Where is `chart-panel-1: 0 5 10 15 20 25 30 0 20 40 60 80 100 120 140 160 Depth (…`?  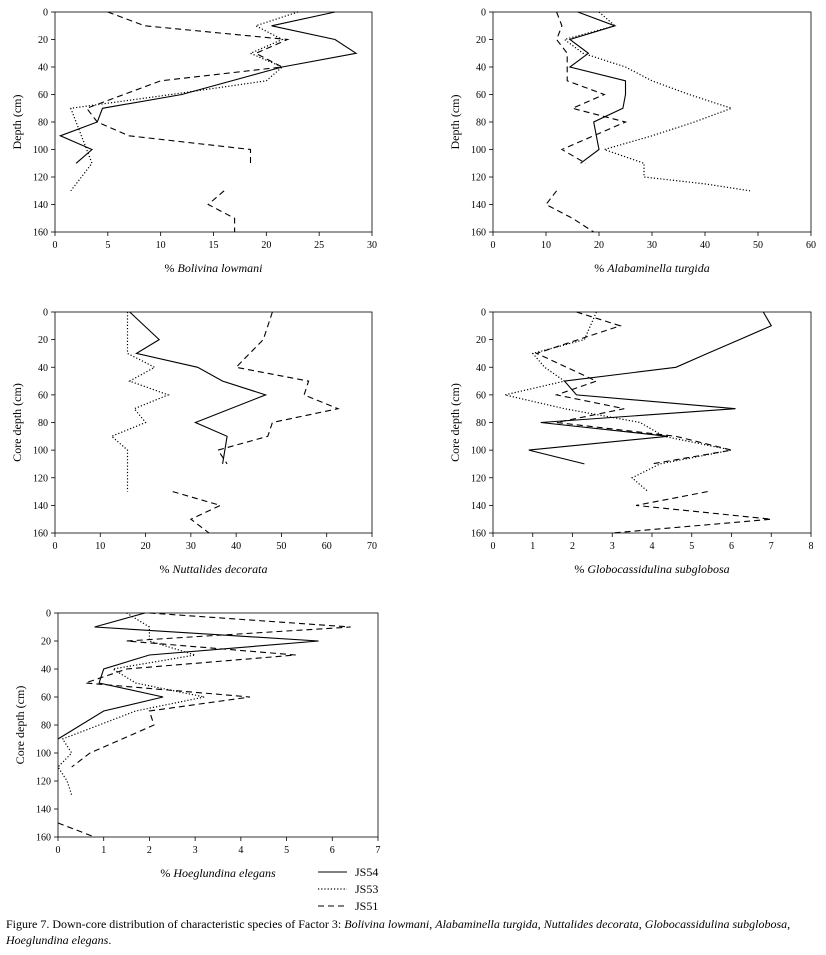
chart-panel-1: 0 5 10 15 20 25 30 0 20 40 60 80 100 120 140 160 Depth (… is located at coordinates (193, 142).